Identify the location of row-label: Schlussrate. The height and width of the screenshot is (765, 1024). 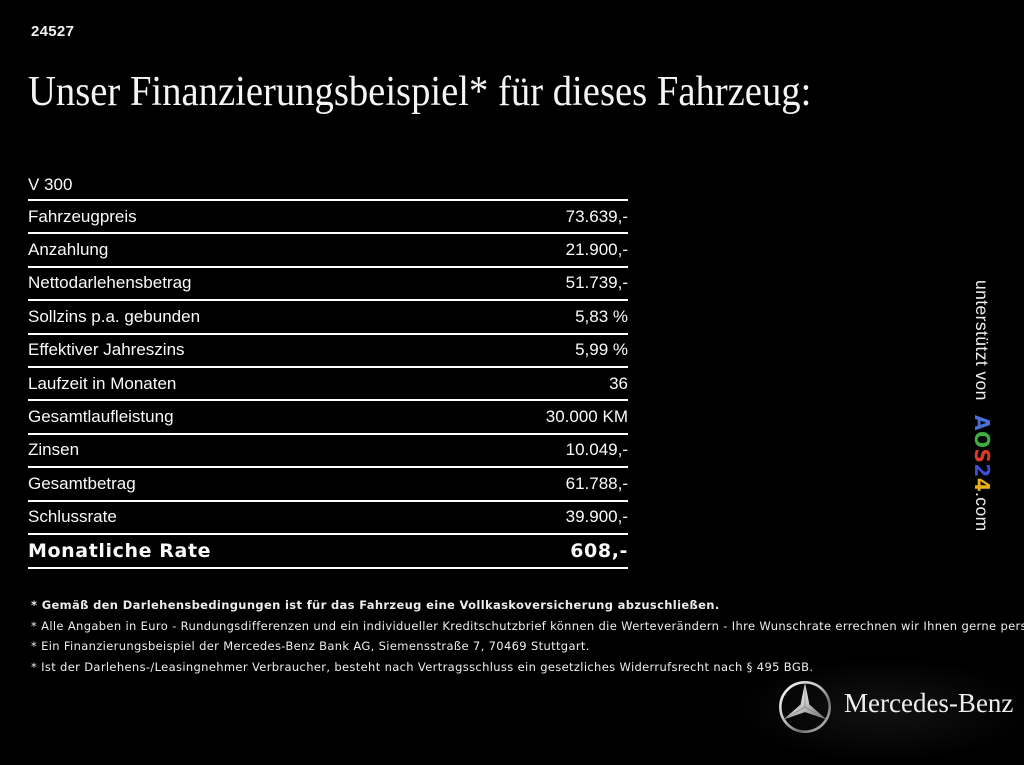
(72, 517).